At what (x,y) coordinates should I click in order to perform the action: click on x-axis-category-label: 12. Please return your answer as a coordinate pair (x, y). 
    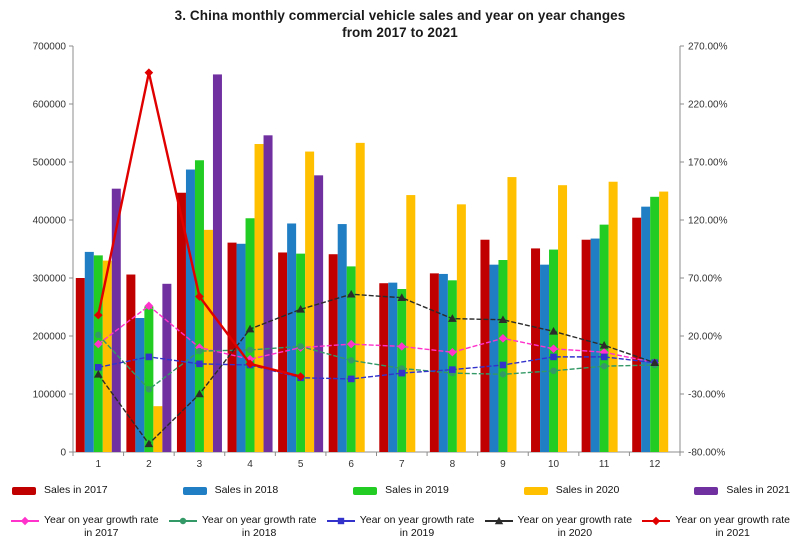
    Looking at the image, I should click on (655, 464).